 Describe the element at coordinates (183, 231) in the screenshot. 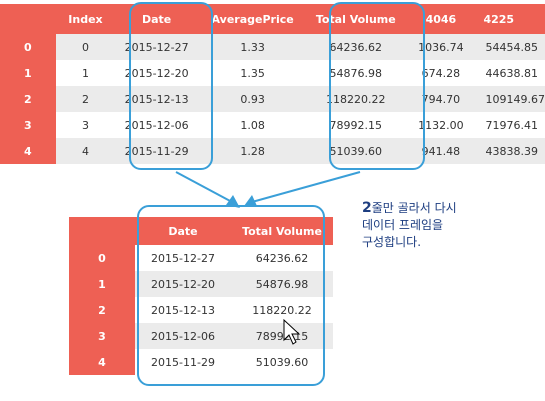

I see `column-header-date: Date` at that location.